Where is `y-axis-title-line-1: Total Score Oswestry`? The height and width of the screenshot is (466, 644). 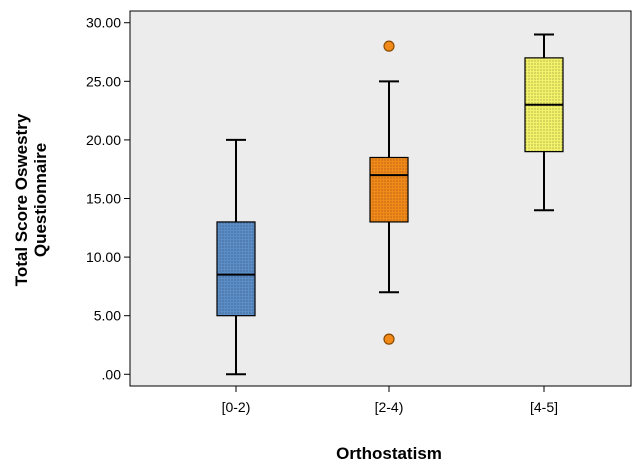 y-axis-title-line-1: Total Score Oswestry is located at coordinates (21, 199).